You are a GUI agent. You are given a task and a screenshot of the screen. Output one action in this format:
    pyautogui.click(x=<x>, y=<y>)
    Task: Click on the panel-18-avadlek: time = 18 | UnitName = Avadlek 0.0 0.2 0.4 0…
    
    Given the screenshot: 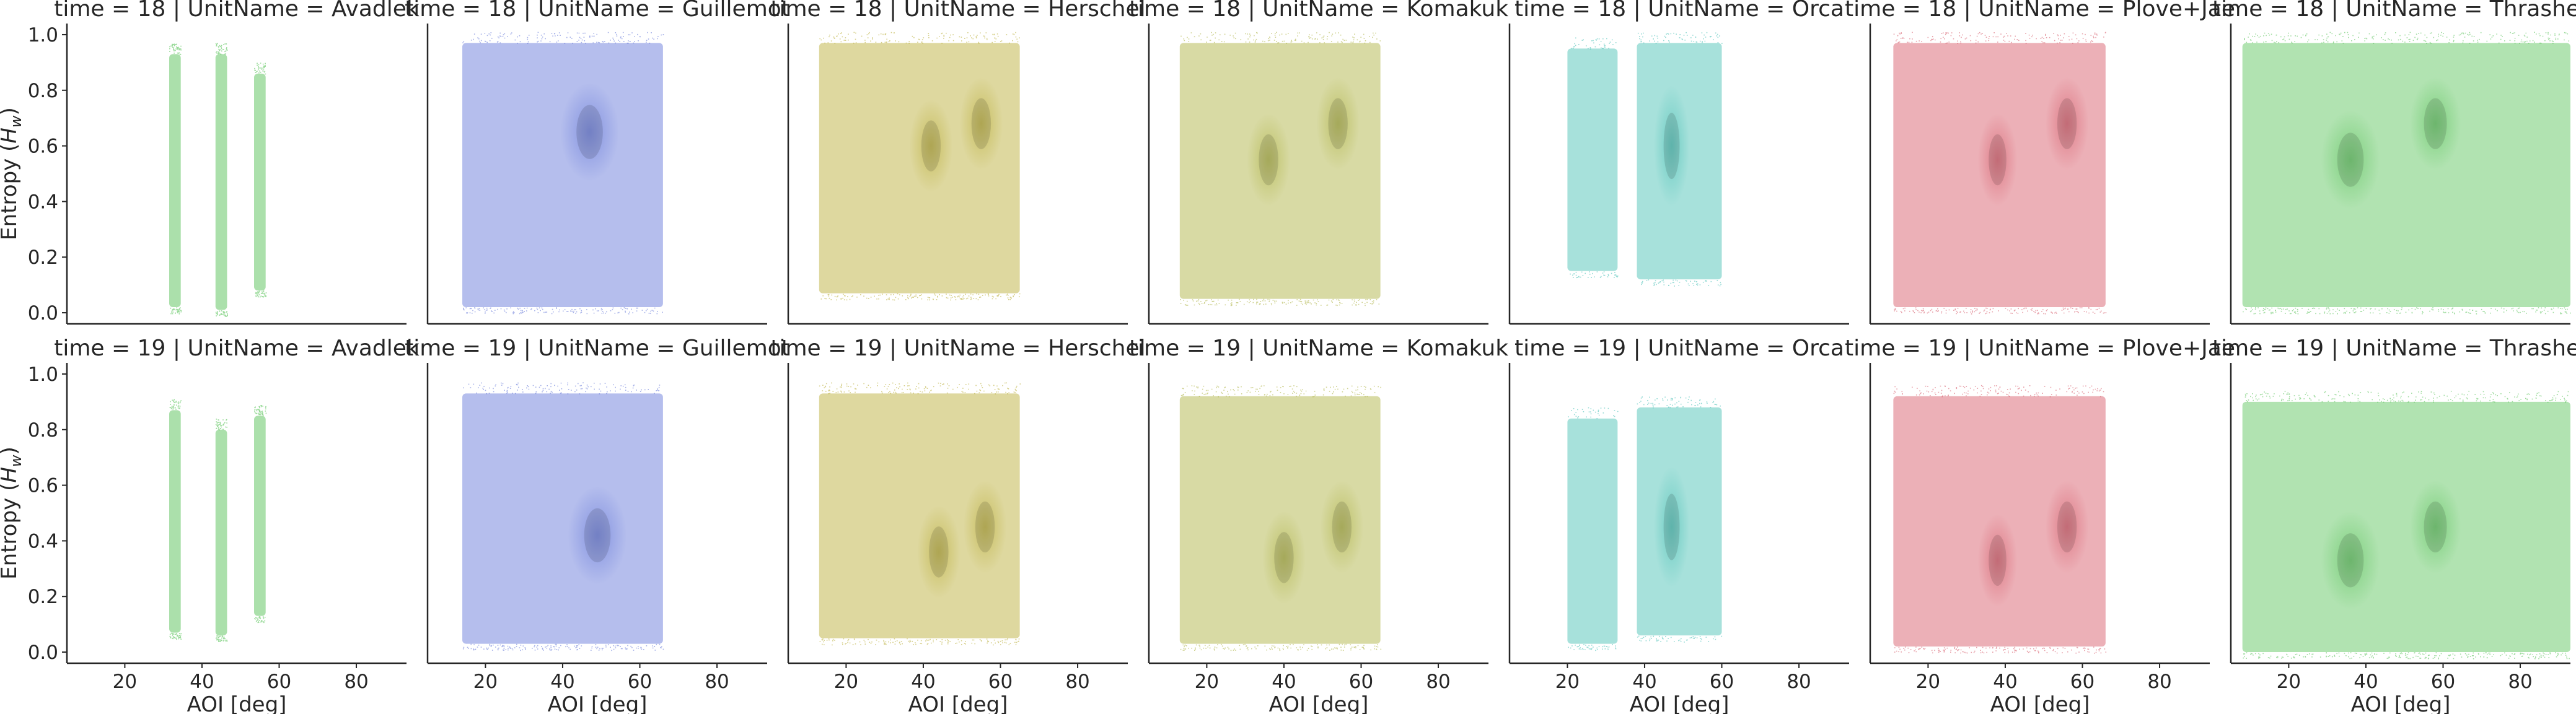 What is the action you would take?
    pyautogui.click(x=210, y=162)
    